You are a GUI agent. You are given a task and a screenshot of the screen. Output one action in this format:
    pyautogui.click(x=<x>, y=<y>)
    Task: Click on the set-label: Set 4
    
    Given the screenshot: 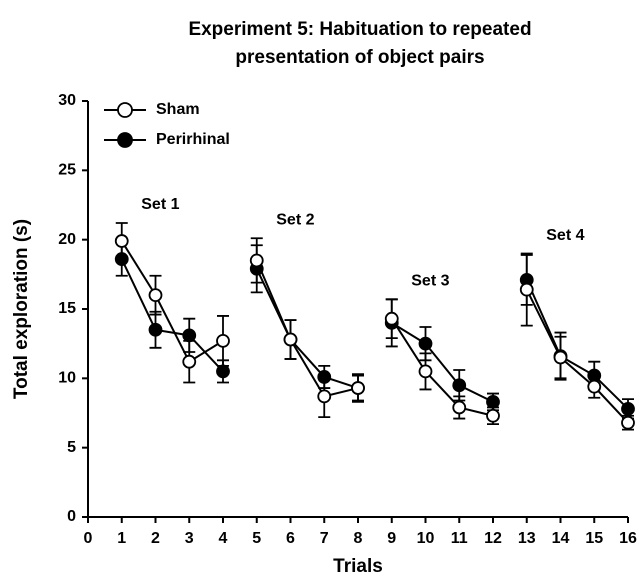 What is the action you would take?
    pyautogui.click(x=565, y=235)
    